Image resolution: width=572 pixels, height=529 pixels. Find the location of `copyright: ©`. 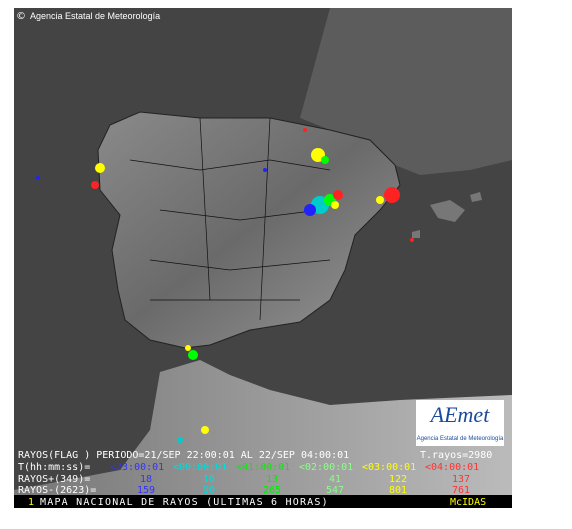

copyright: © is located at coordinates (21, 16).